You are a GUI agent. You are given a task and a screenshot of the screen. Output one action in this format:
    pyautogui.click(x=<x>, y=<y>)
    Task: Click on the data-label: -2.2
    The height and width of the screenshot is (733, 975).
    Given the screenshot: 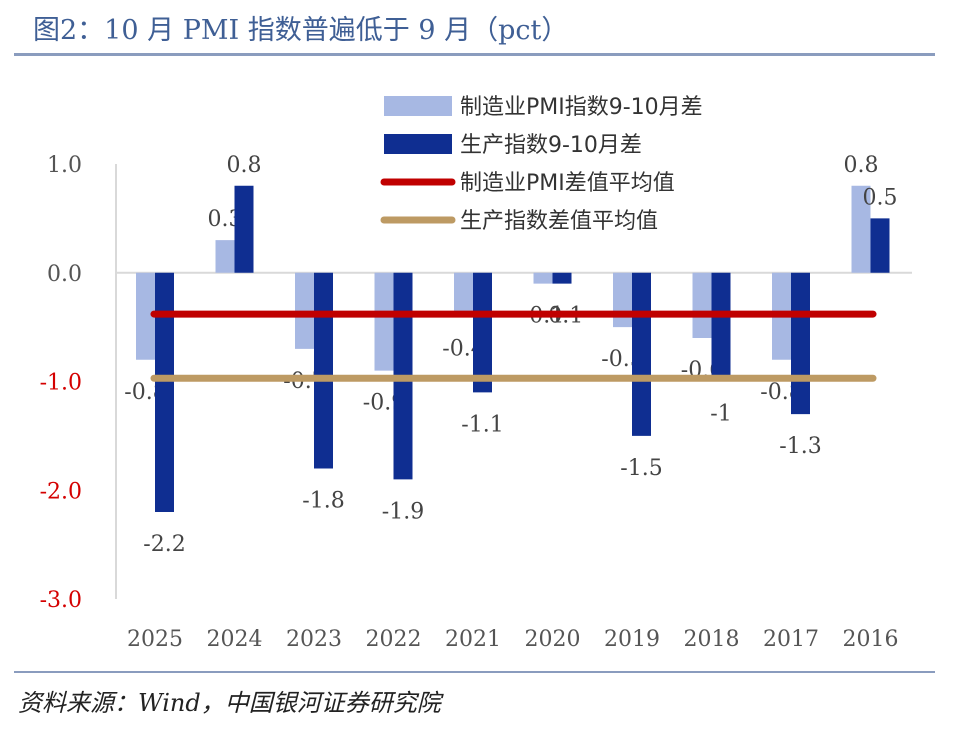 What is the action you would take?
    pyautogui.click(x=164, y=544)
    